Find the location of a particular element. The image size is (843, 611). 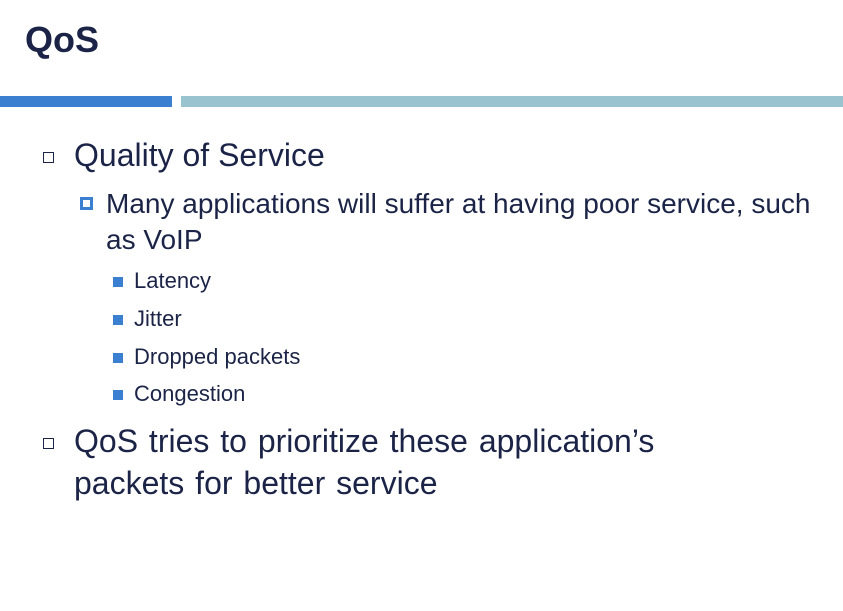

slide-title: QoS is located at coordinates (62, 39).